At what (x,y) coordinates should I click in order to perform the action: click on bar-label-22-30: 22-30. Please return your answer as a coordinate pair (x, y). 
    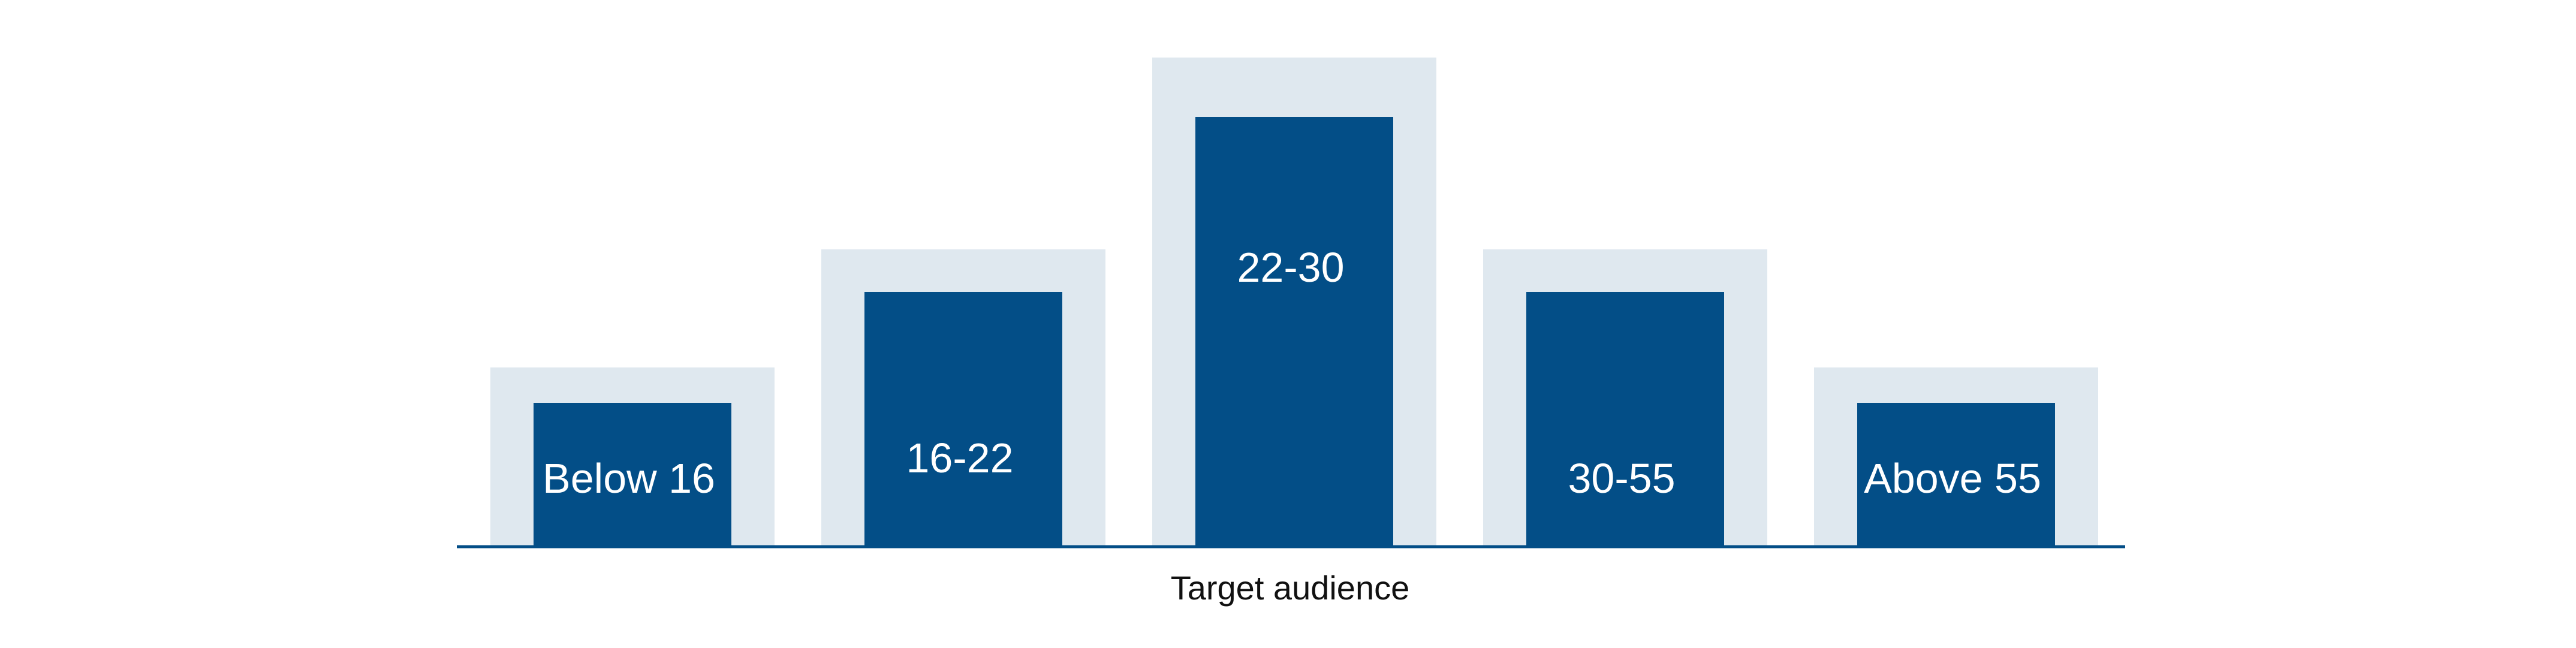
    Looking at the image, I should click on (1291, 268).